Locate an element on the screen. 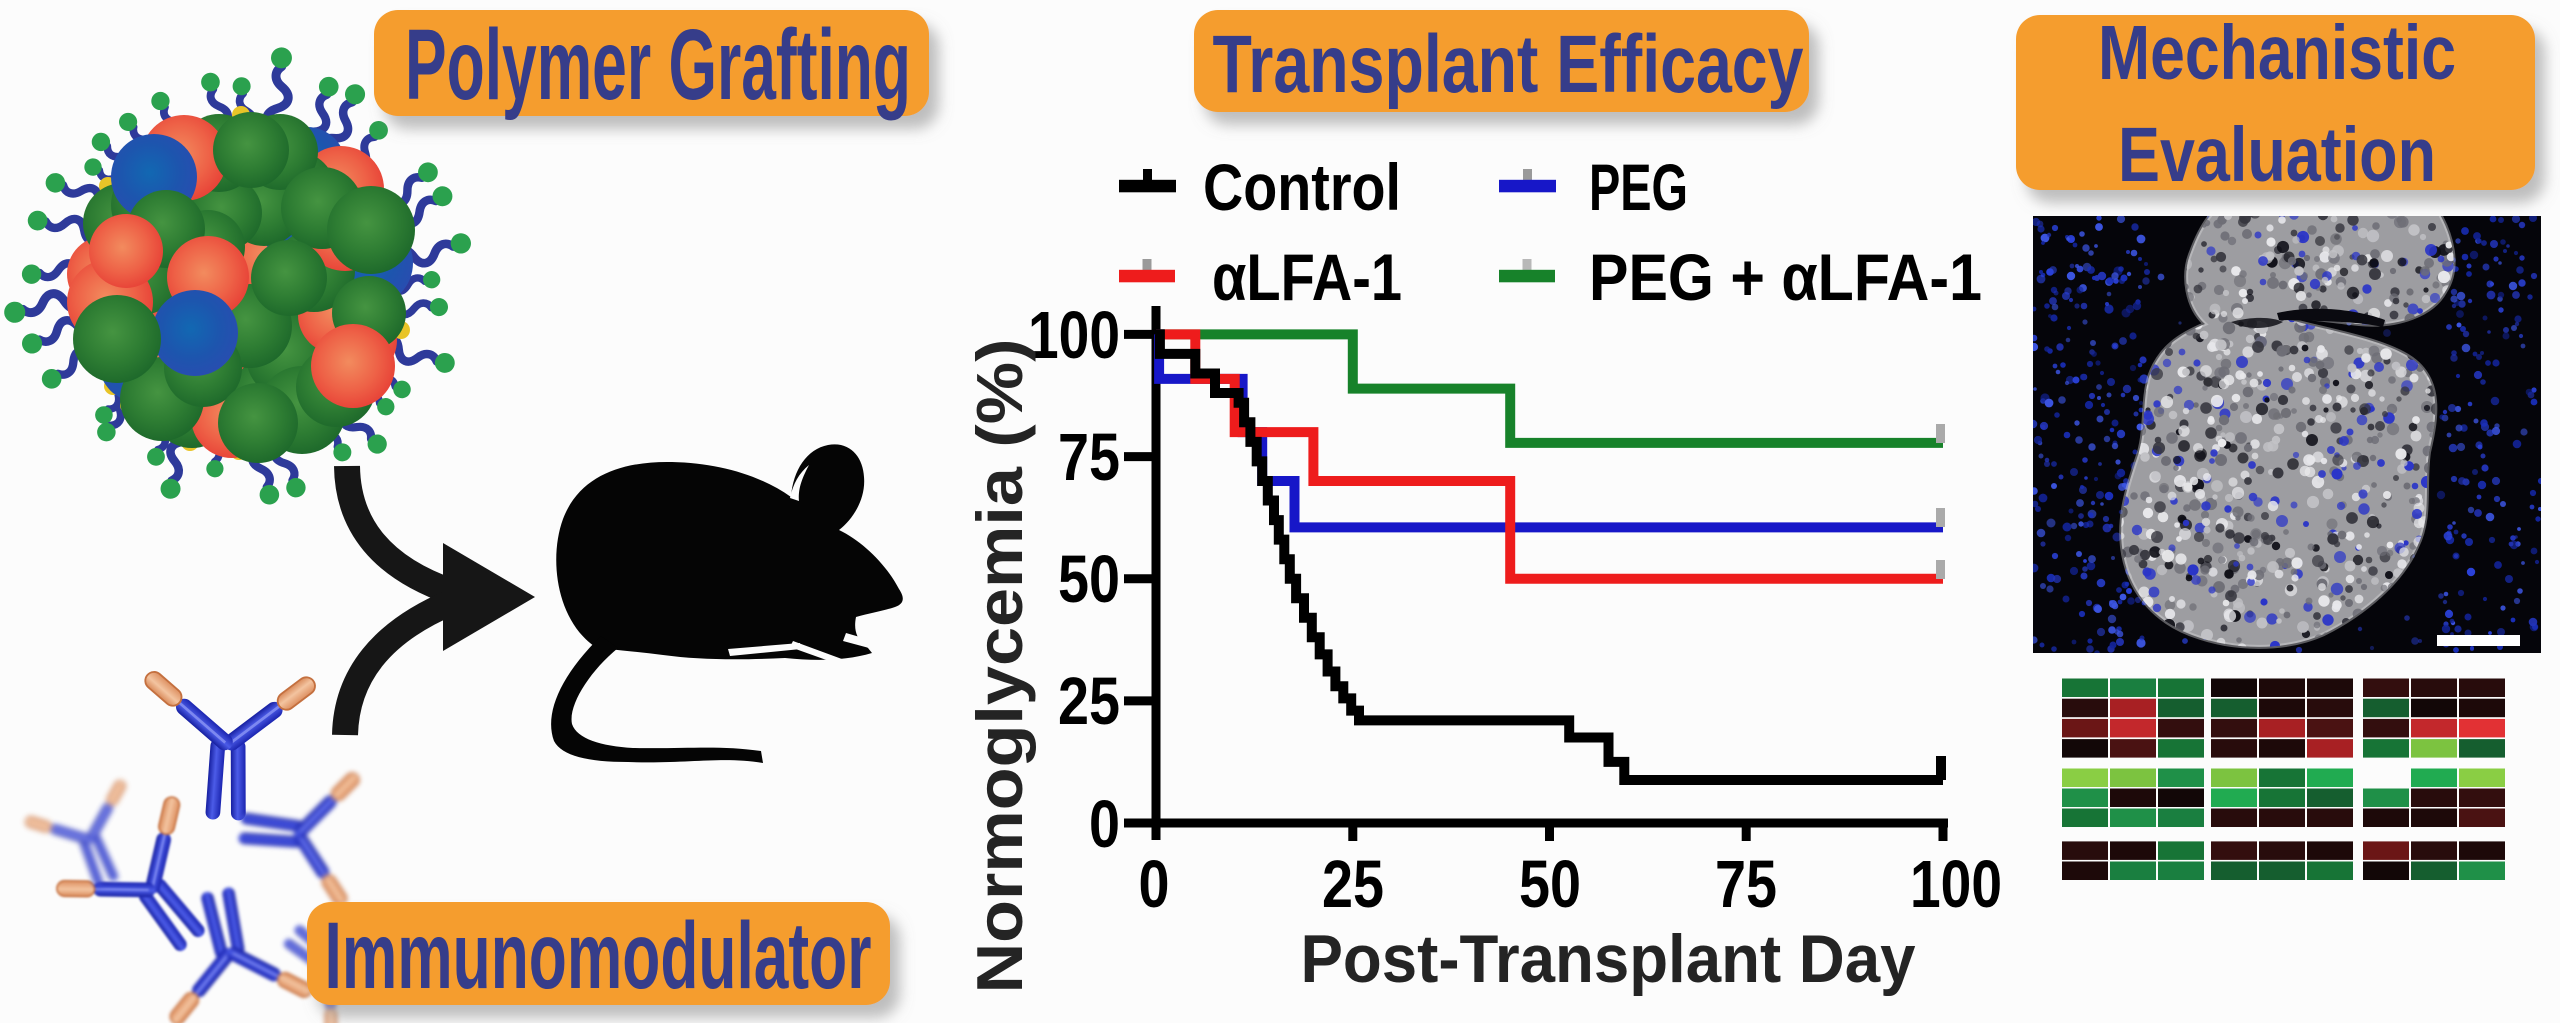 The image size is (2560, 1023). svg-text: Polymer Grafting is located at coordinates (658, 65).